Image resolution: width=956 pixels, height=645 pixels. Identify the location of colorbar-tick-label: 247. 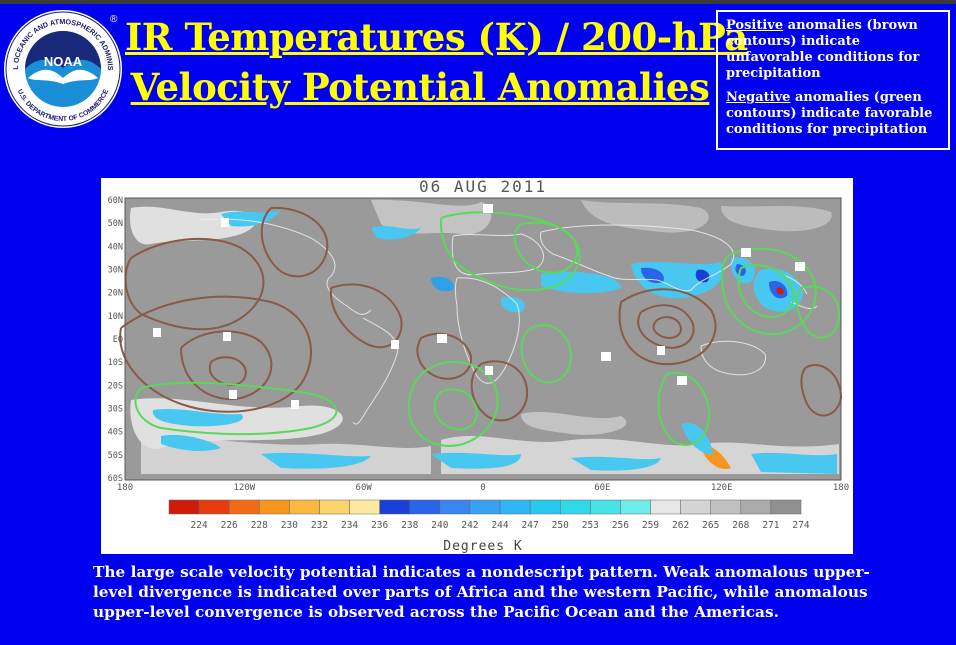
(530, 525).